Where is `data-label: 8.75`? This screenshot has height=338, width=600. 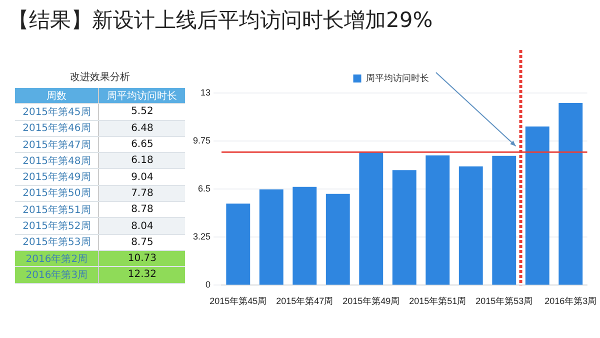
data-label: 8.75 is located at coordinates (141, 242).